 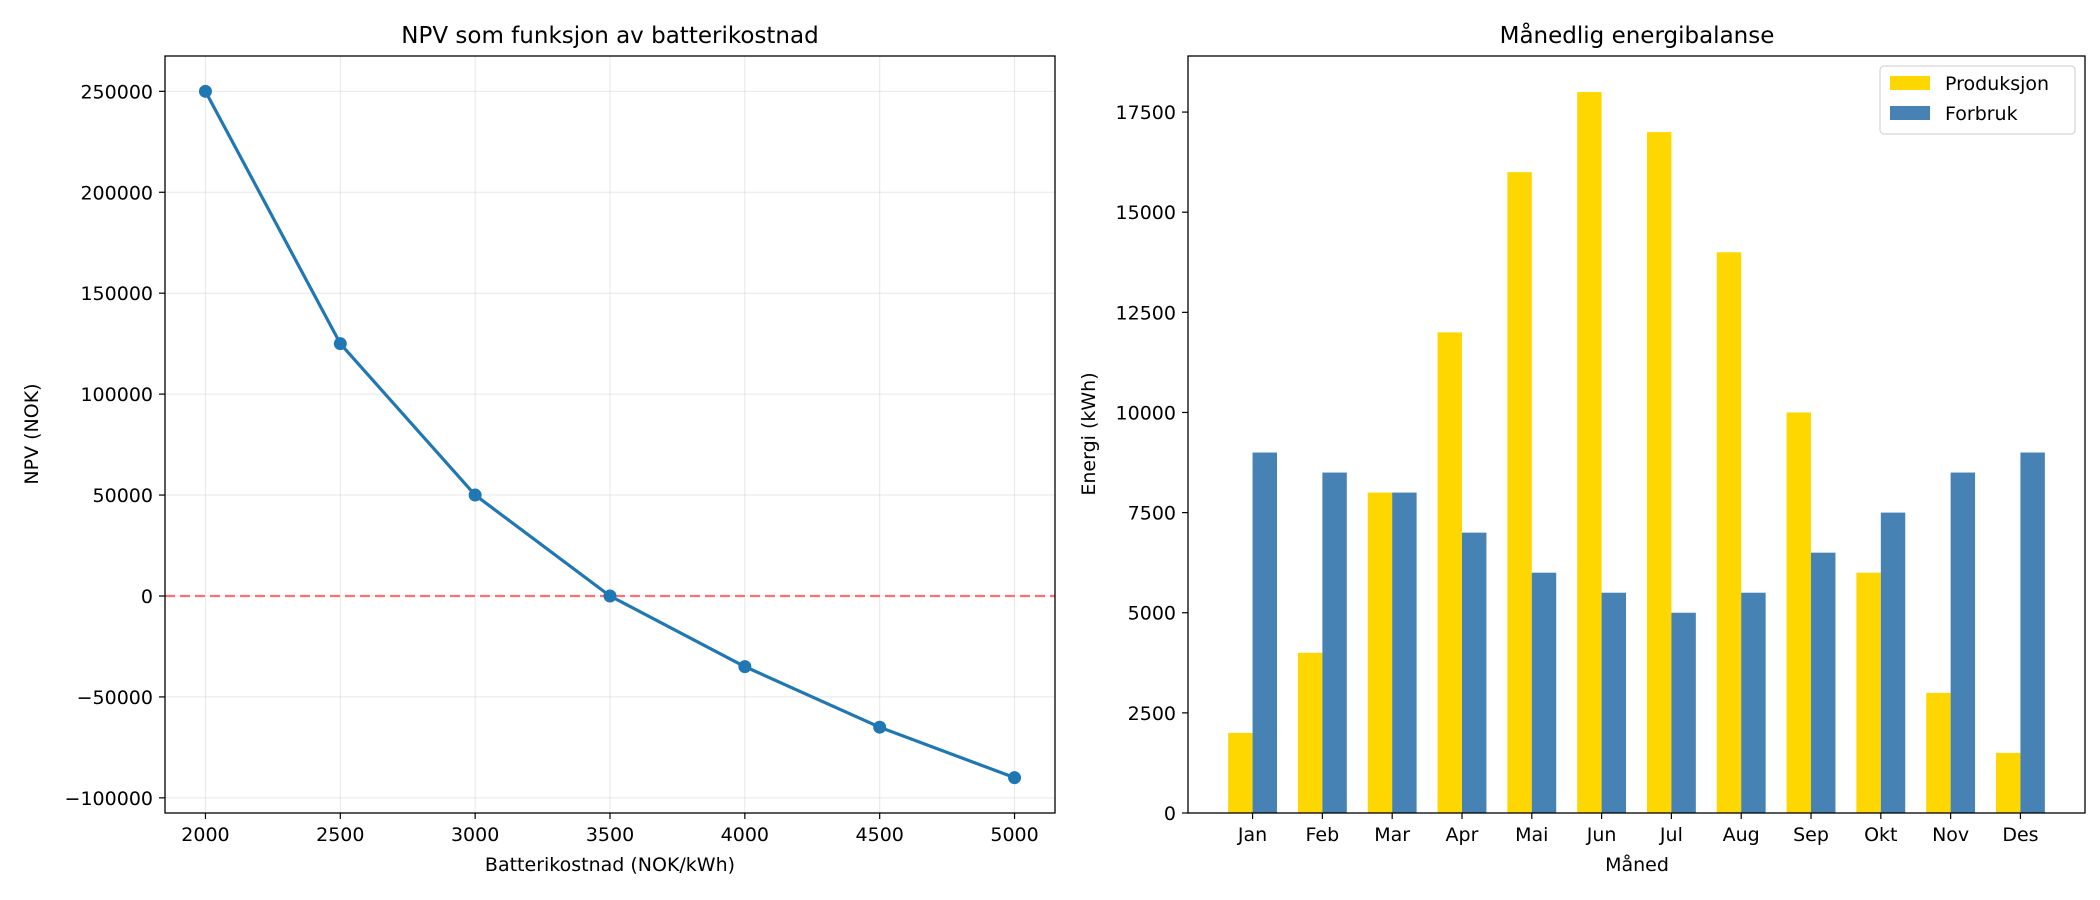 What do you see at coordinates (1950, 835) in the screenshot?
I see `energy-xtick-label-nov: Nov` at bounding box center [1950, 835].